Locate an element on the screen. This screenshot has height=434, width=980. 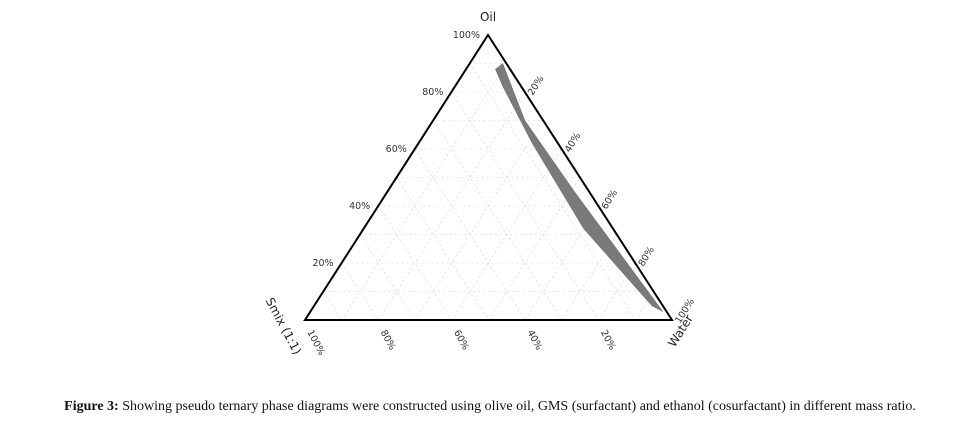
tick-label-oil: 20% is located at coordinates (322, 263).